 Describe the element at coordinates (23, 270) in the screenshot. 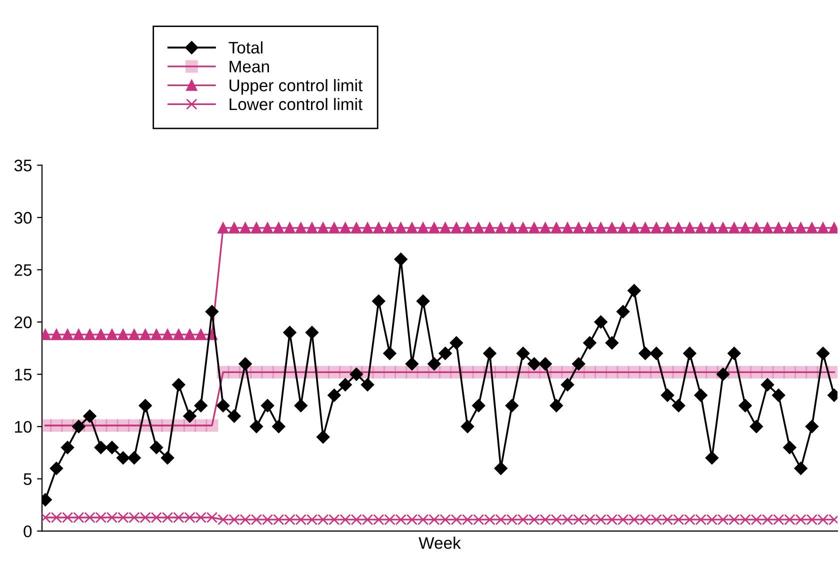

I see `y-tick-label: 25` at that location.